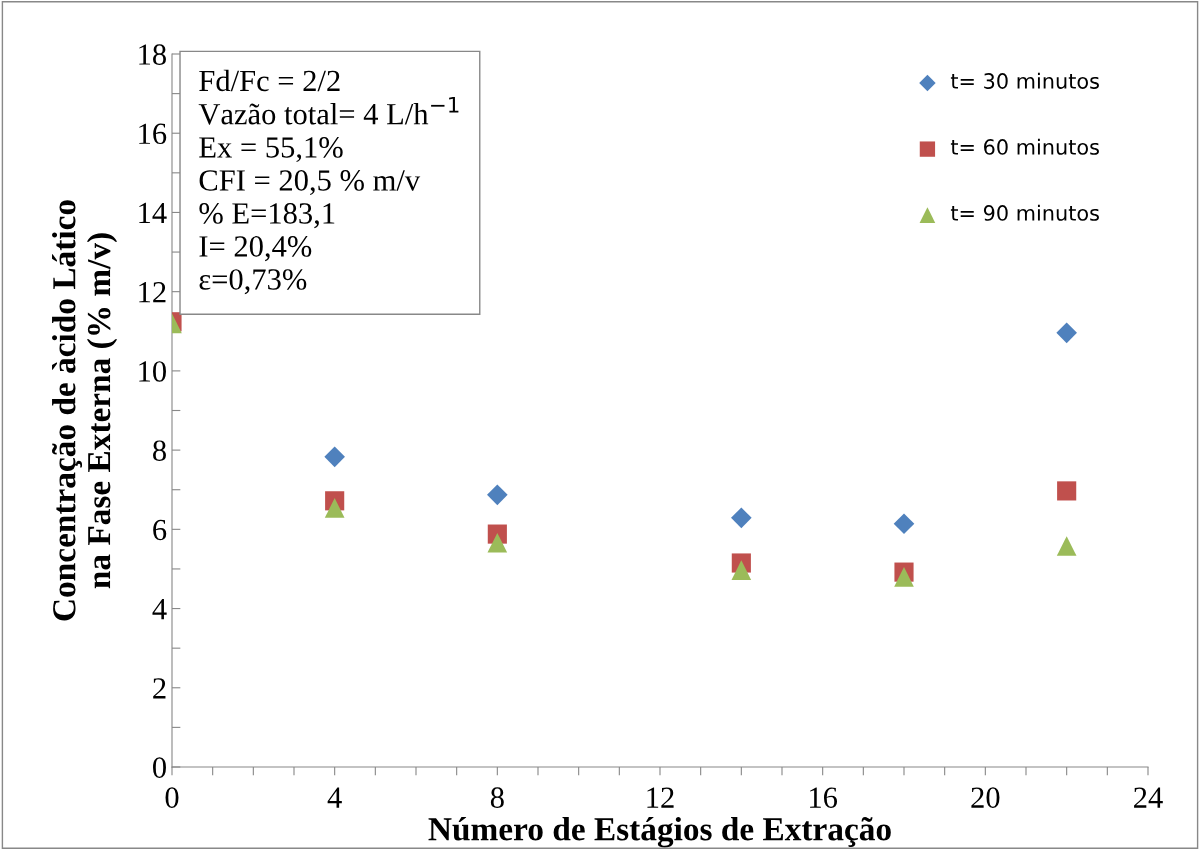 The height and width of the screenshot is (850, 1200). What do you see at coordinates (497, 797) in the screenshot?
I see `x-tick-label: 8` at bounding box center [497, 797].